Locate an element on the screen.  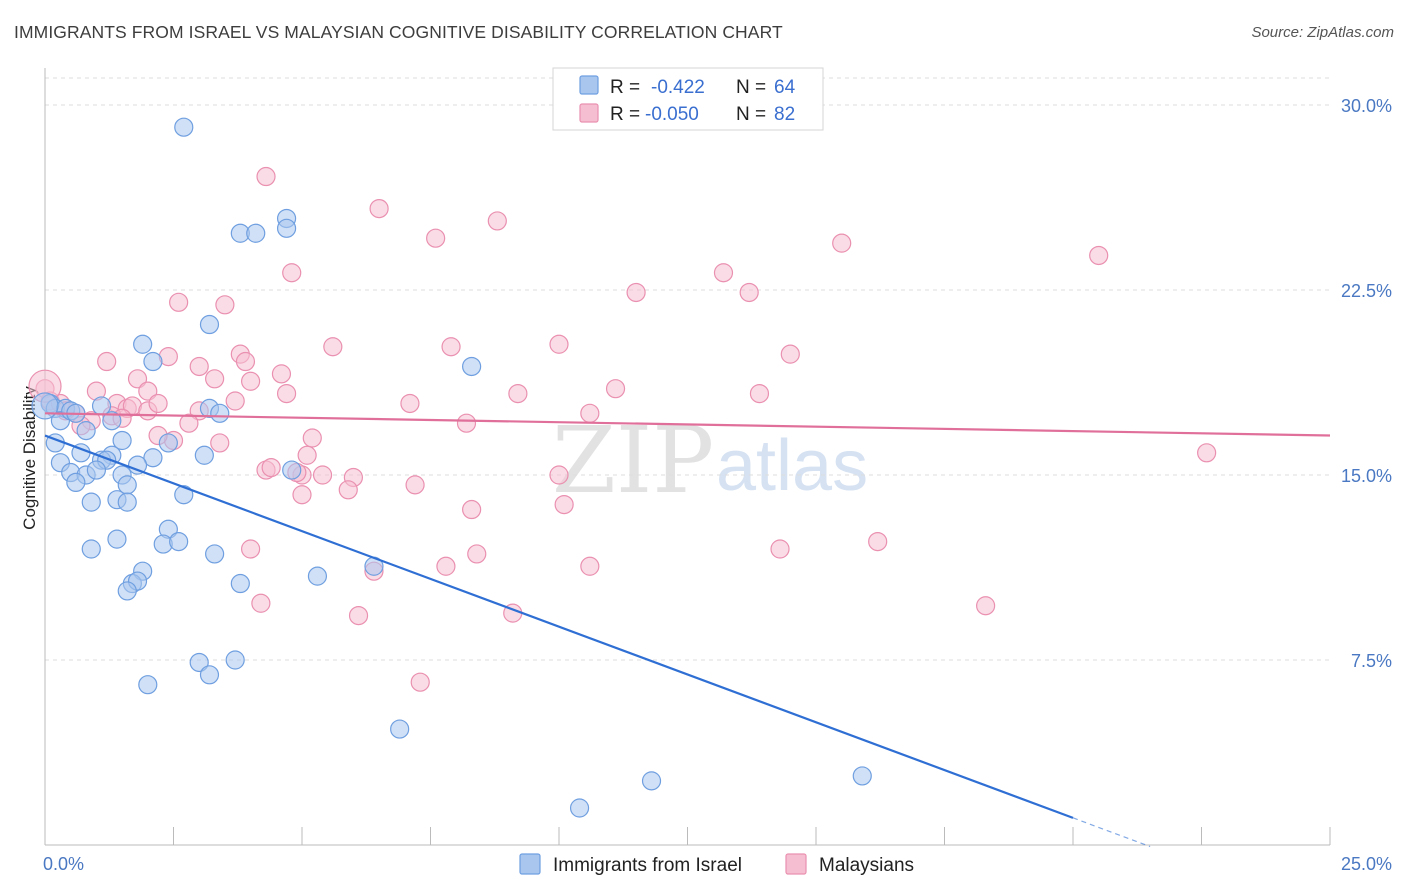
trend-line-israel-extension is located at coordinates (1111, 832).